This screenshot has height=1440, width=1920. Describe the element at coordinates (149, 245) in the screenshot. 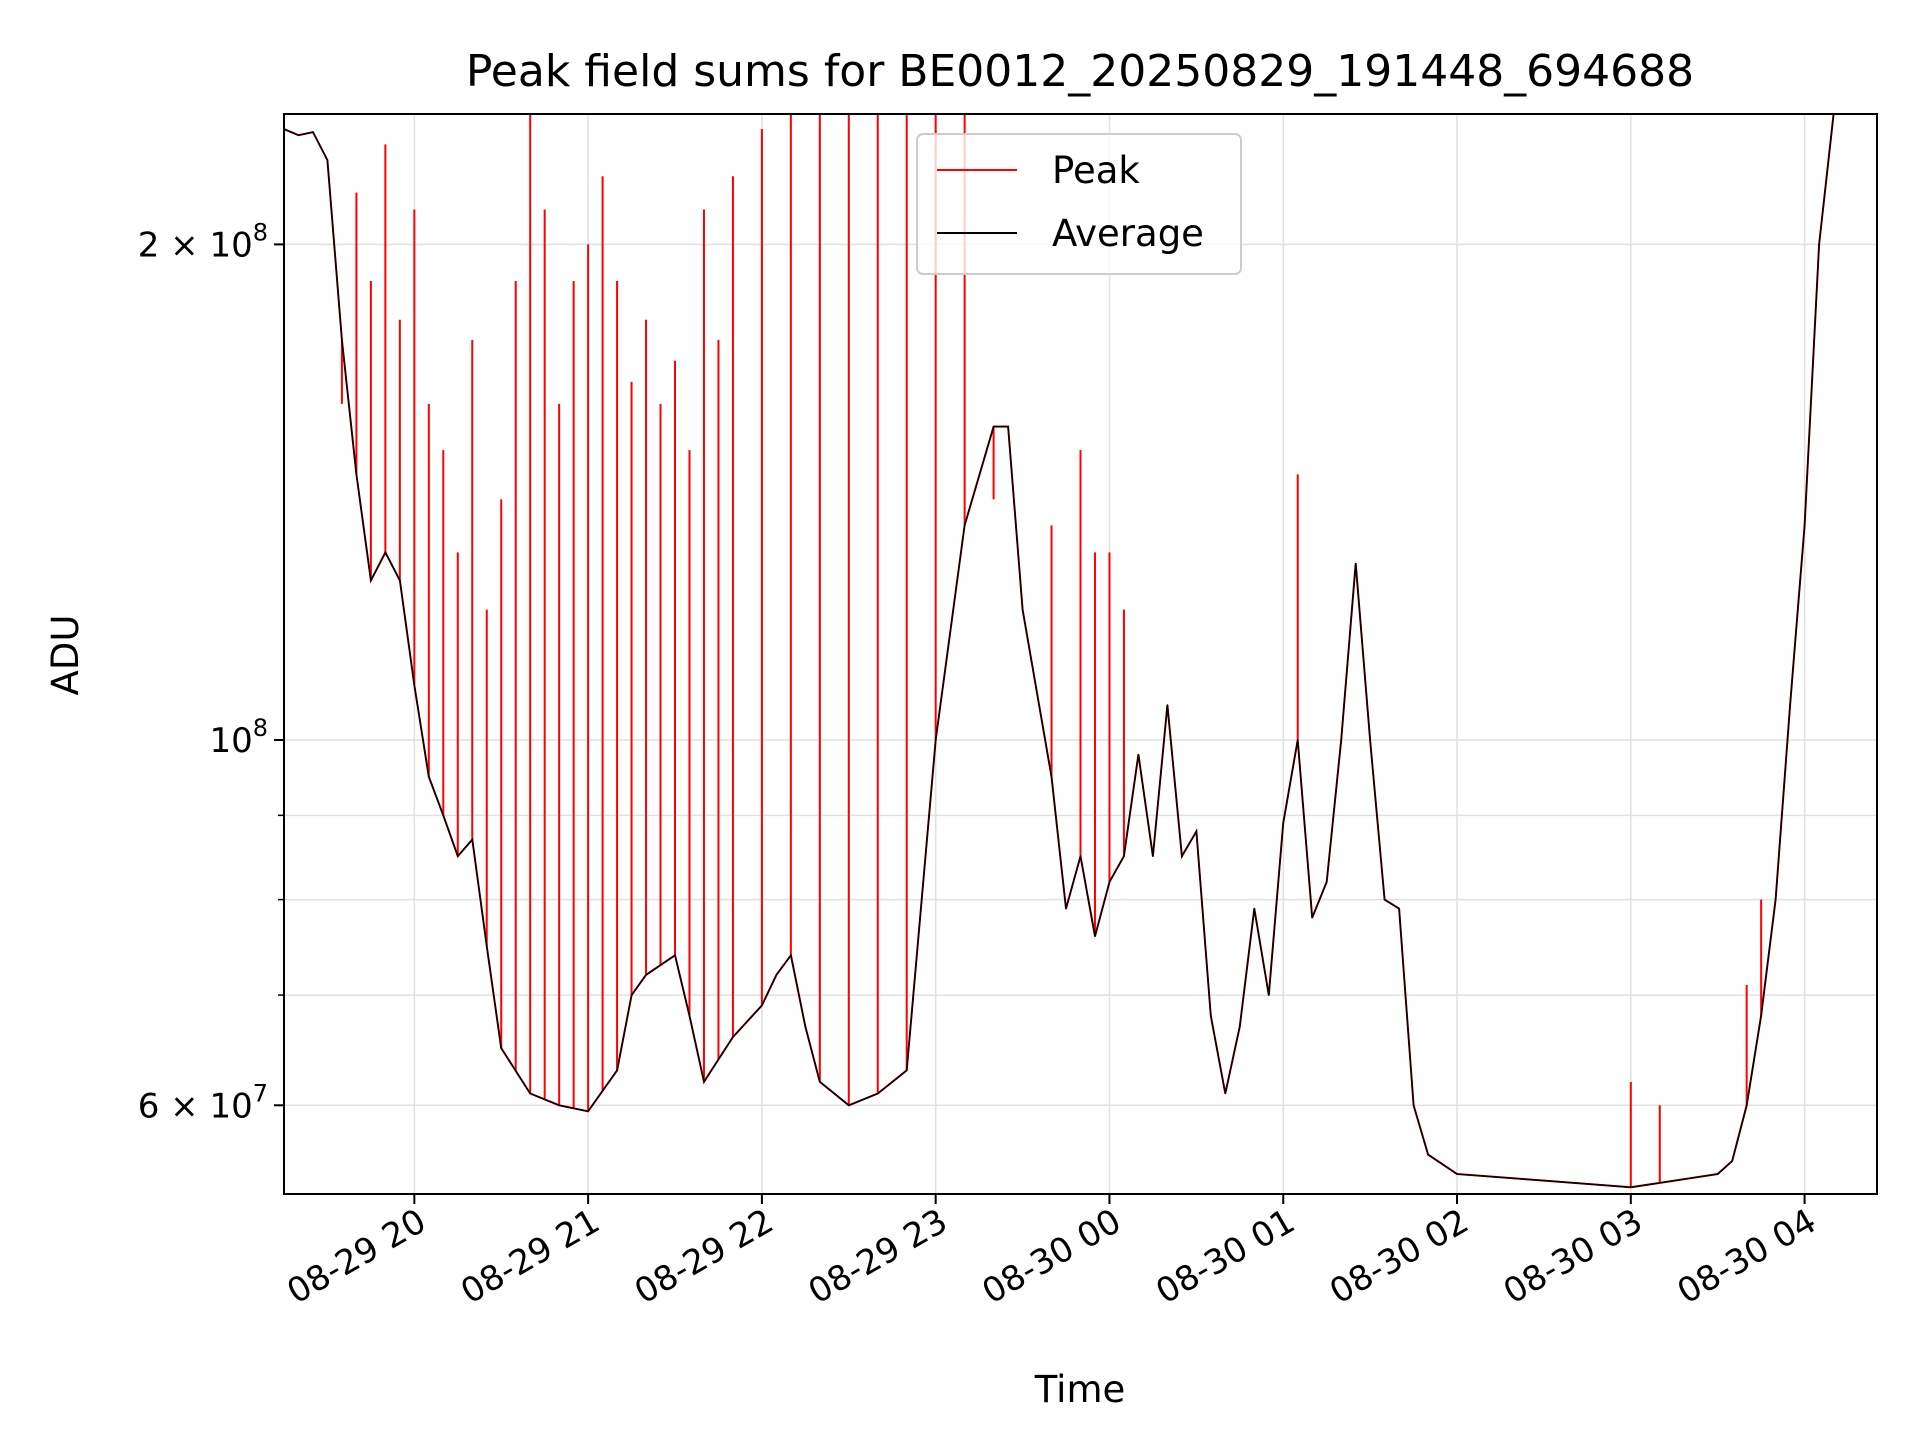

I see `y-tick-mantissa: 2` at that location.